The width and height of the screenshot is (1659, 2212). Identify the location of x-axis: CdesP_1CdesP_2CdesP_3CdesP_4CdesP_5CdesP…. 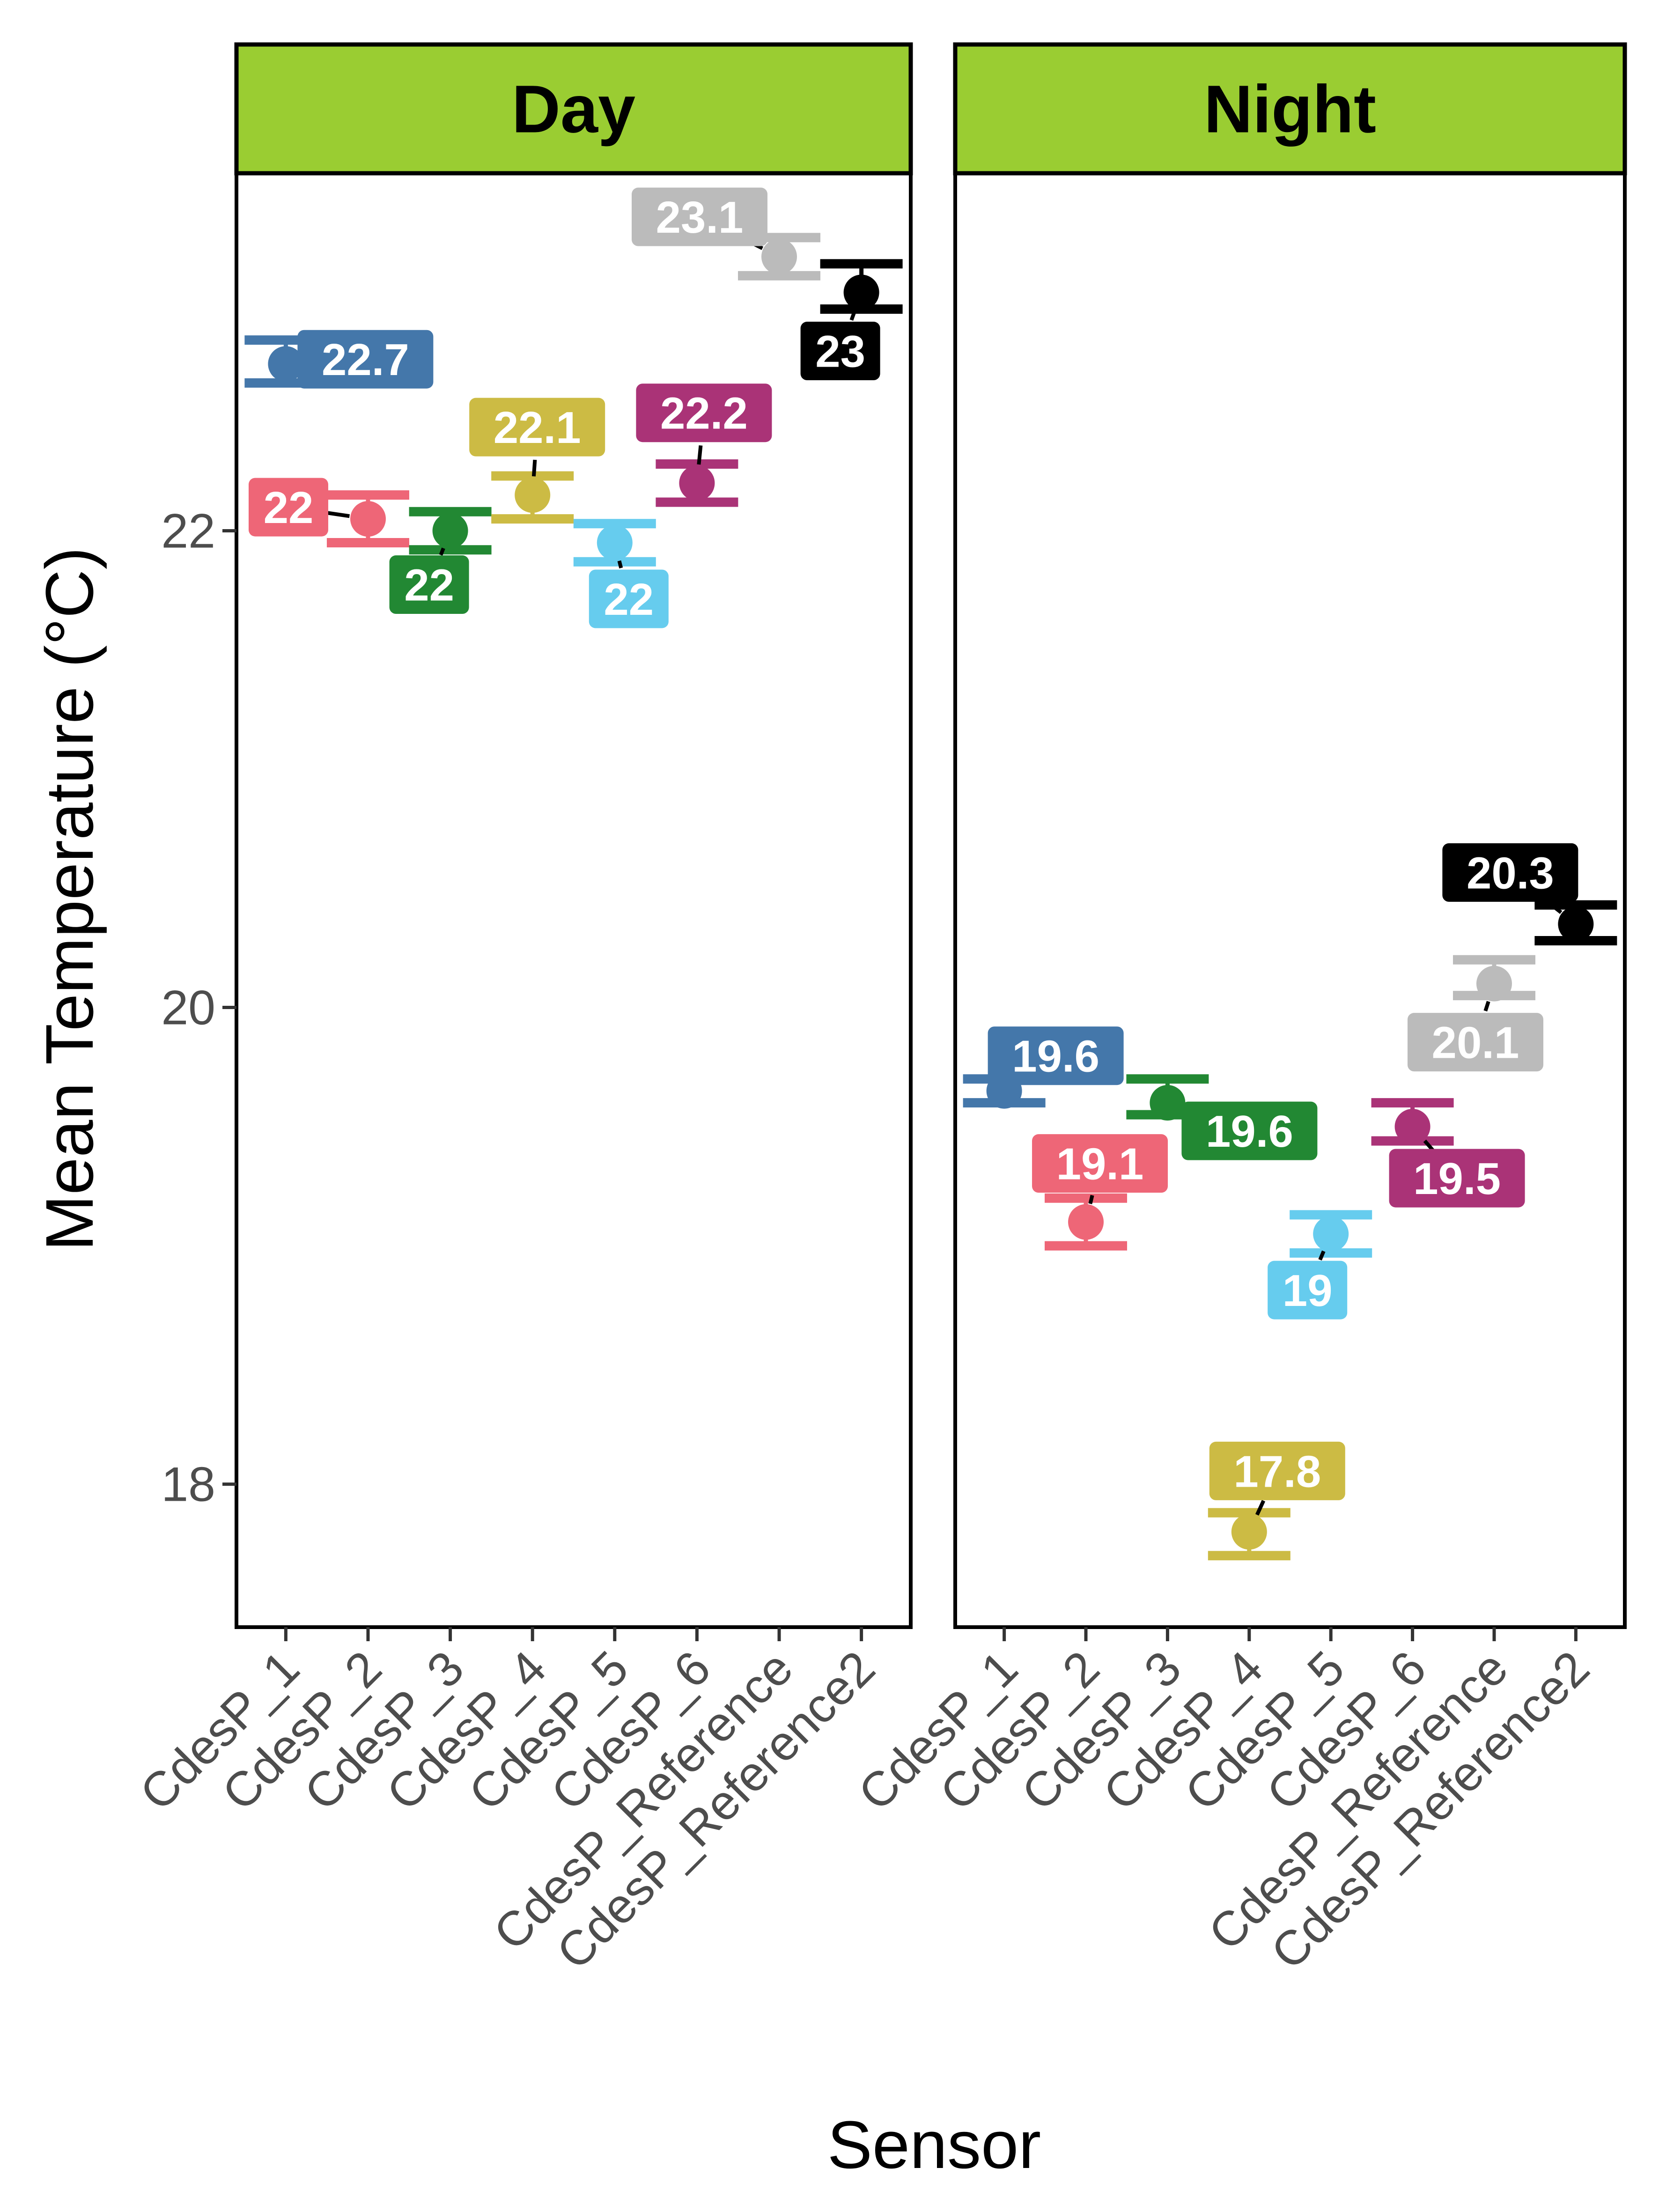
(865, 1803).